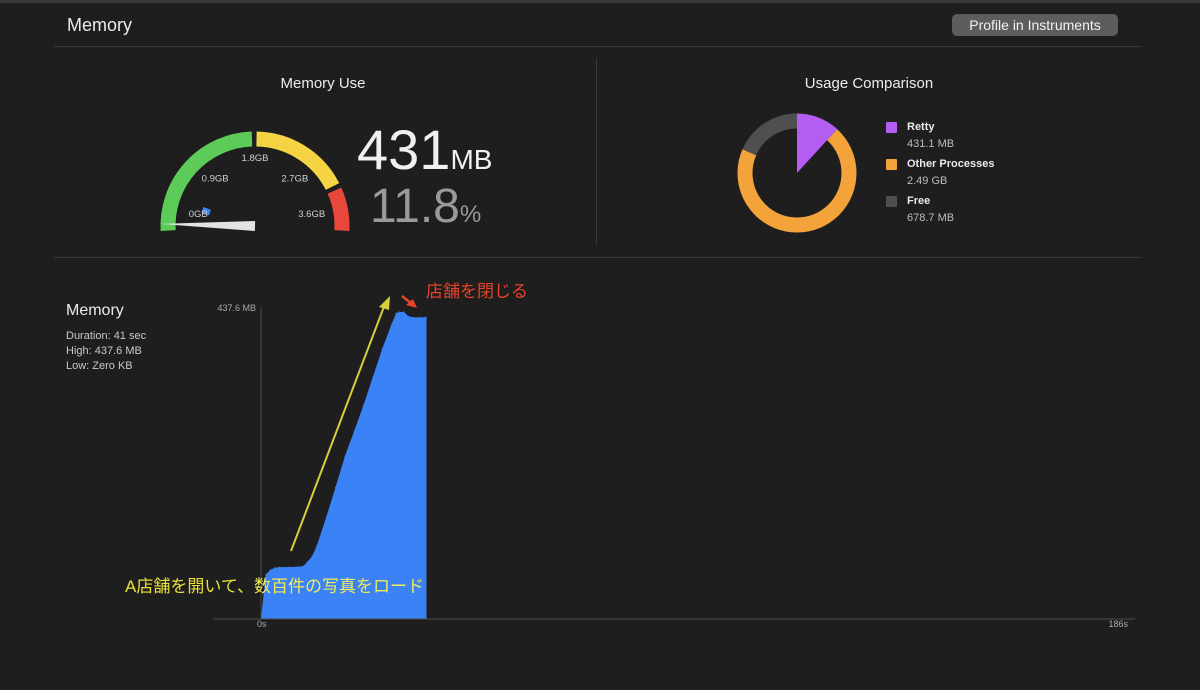 Image resolution: width=1200 pixels, height=690 pixels. I want to click on gauge-segment-high, so click(338, 209).